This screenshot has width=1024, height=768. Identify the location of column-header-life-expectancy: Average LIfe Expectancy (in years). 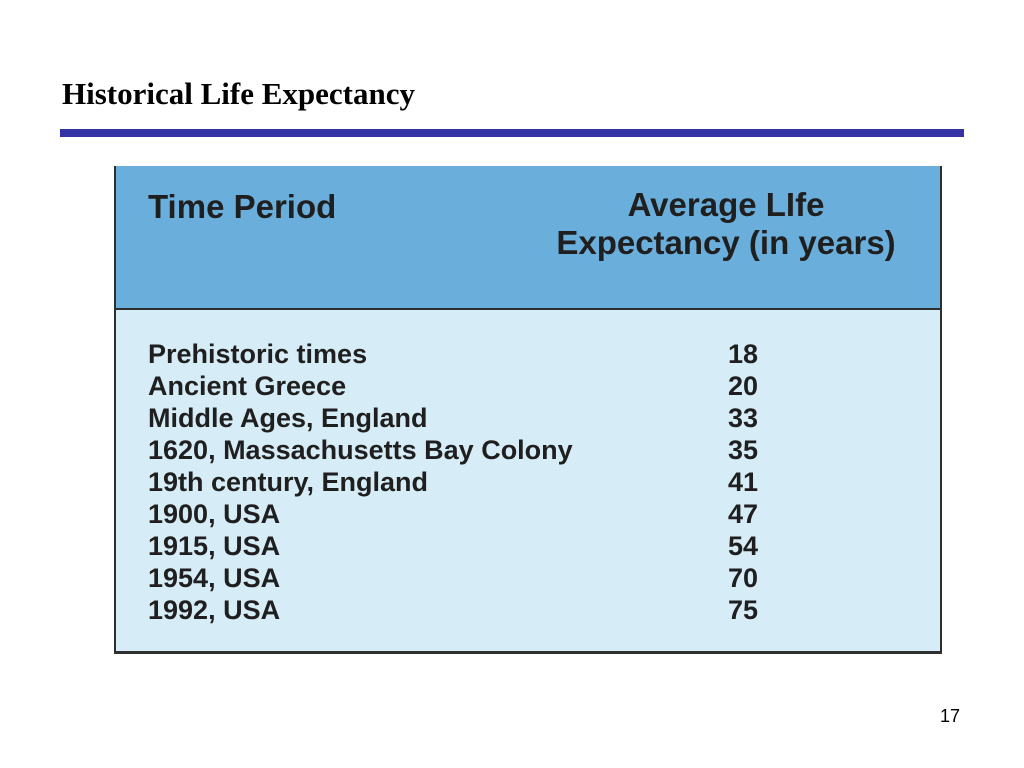
(726, 224).